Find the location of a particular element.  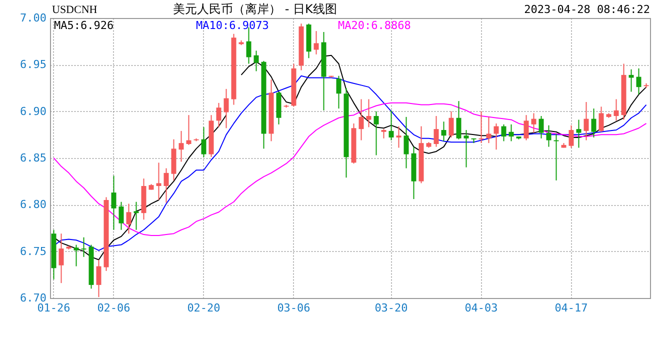

x-tick-label: 03-06 is located at coordinates (293, 308).